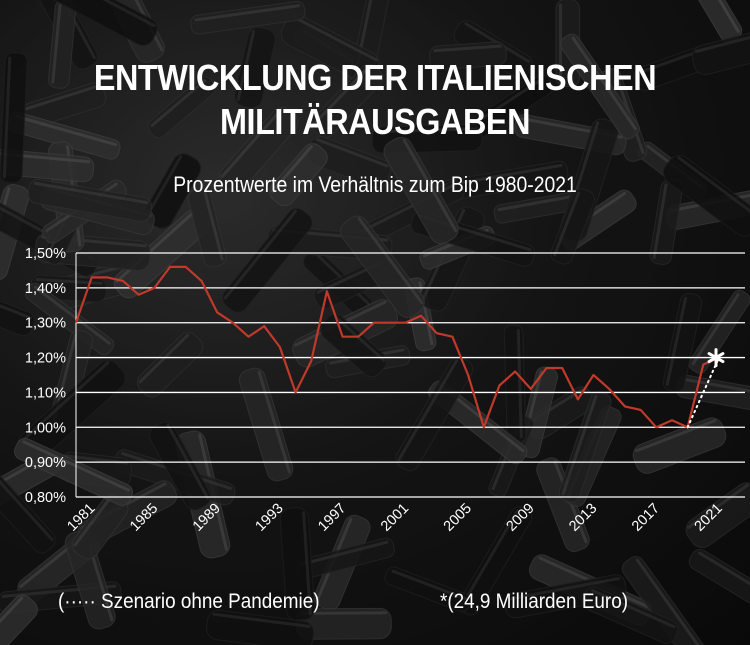  What do you see at coordinates (703, 392) in the screenshot?
I see `series-line-scenario-no-pandemic` at bounding box center [703, 392].